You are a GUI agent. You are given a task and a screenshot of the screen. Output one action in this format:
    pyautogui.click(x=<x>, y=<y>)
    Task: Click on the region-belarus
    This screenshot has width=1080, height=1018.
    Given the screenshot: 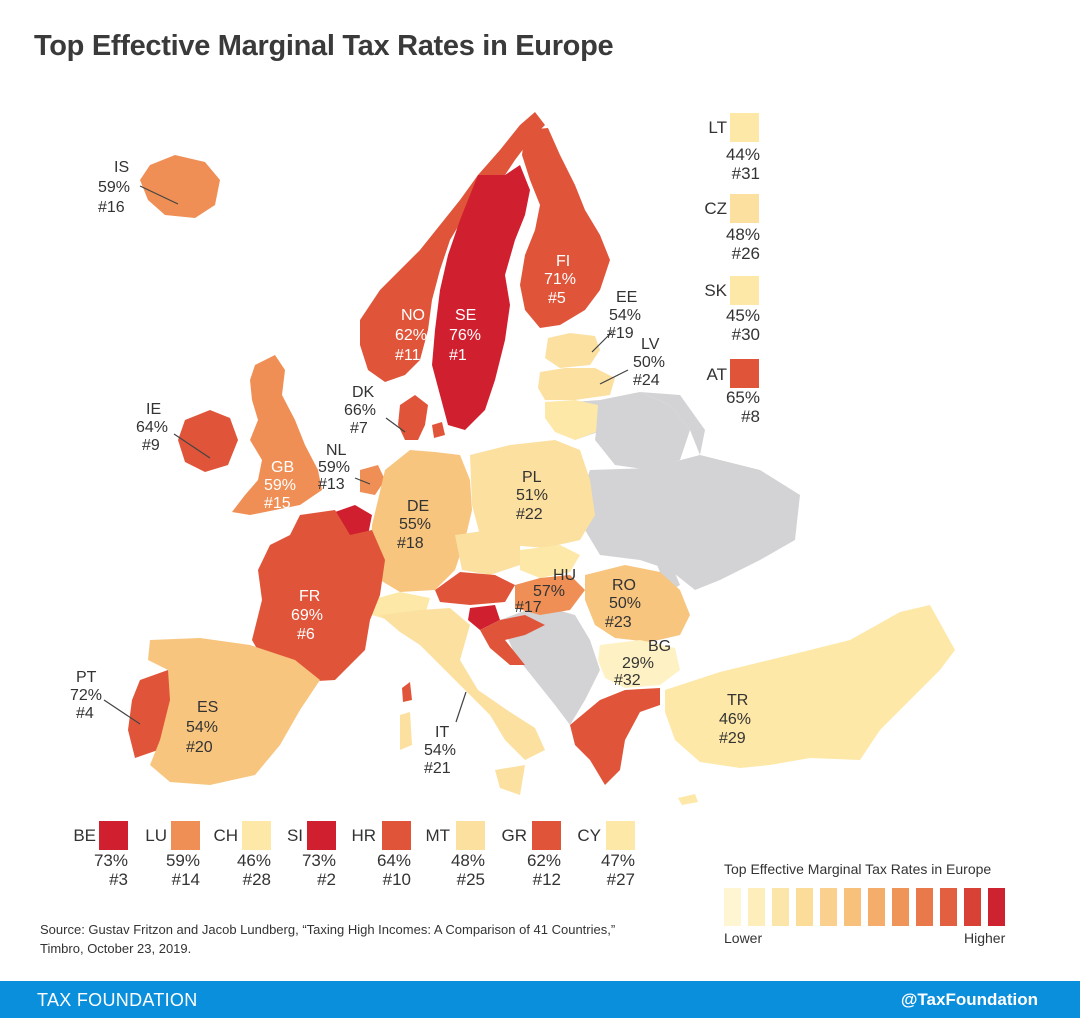 What is the action you would take?
    pyautogui.click(x=642, y=431)
    